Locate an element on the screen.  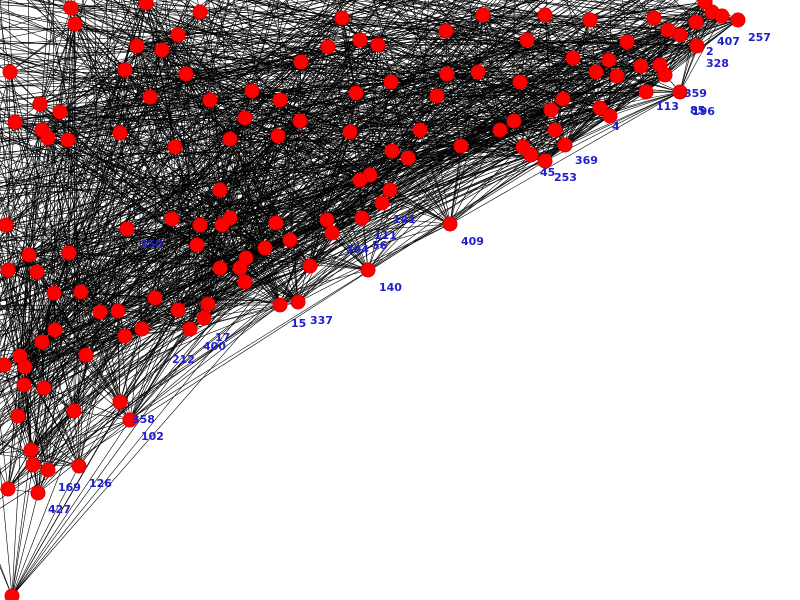
node-label-369: 369 is located at coordinates (586, 160).